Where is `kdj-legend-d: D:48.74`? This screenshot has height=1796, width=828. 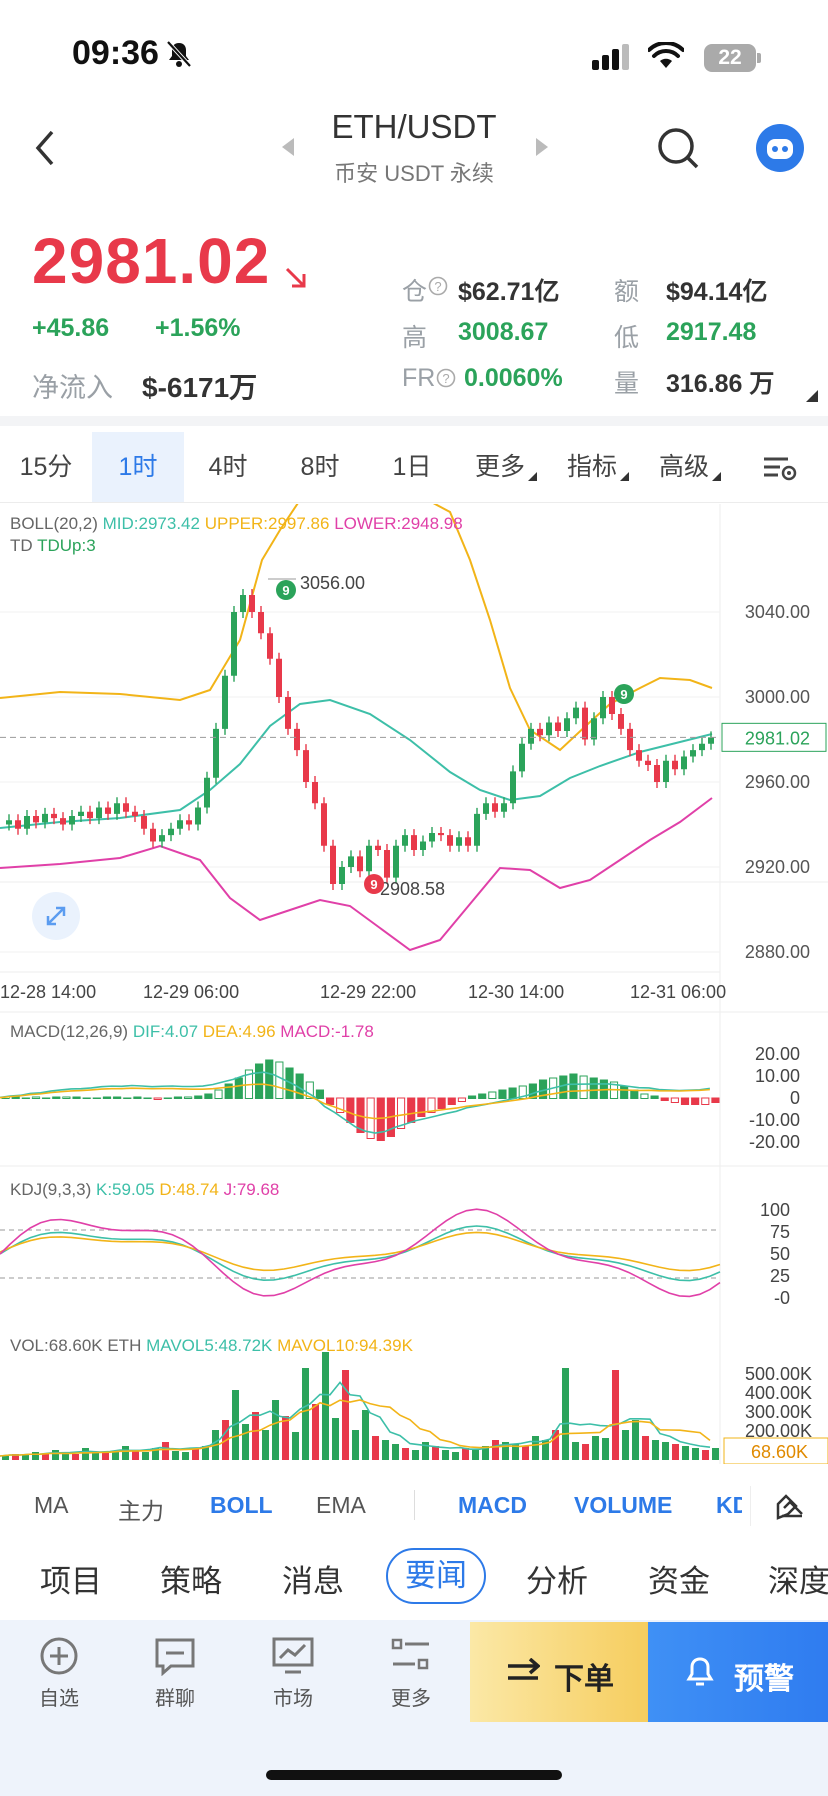
kdj-legend-d: D:48.74 is located at coordinates (189, 1189).